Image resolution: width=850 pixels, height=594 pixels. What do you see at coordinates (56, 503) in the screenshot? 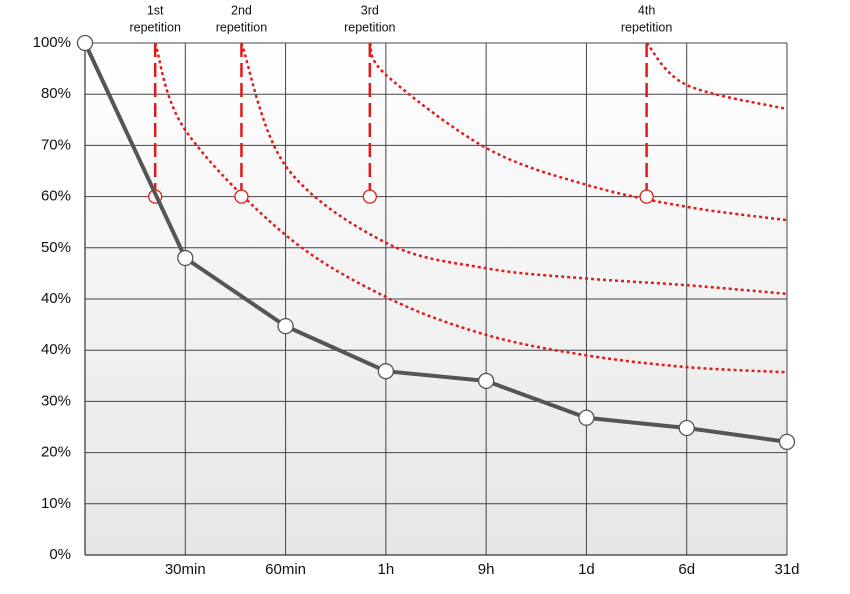
I see `y-tick-label: 10%` at bounding box center [56, 503].